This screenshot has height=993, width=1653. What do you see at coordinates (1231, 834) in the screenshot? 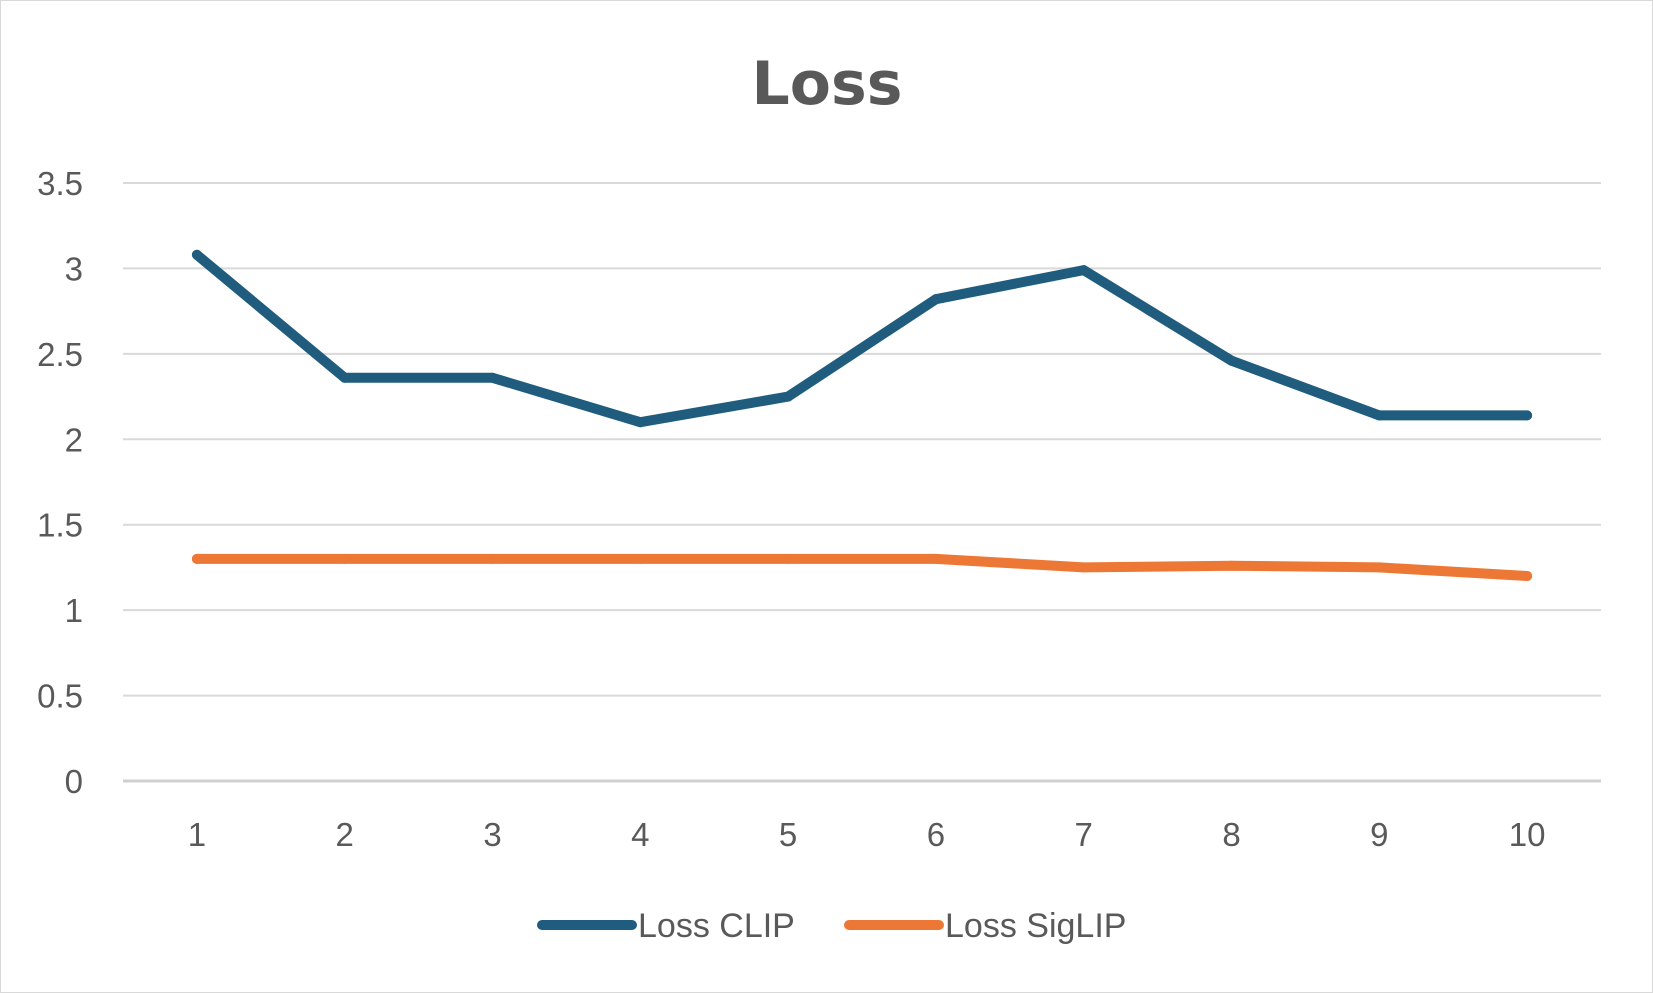
I see `x-tick-label: 8` at bounding box center [1231, 834].